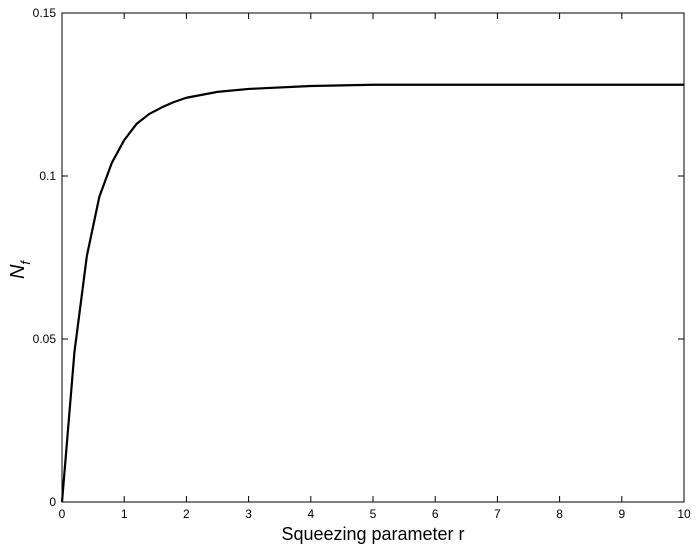 The height and width of the screenshot is (546, 696). I want to click on x-axis-label: Squeezing parameter r, so click(372, 534).